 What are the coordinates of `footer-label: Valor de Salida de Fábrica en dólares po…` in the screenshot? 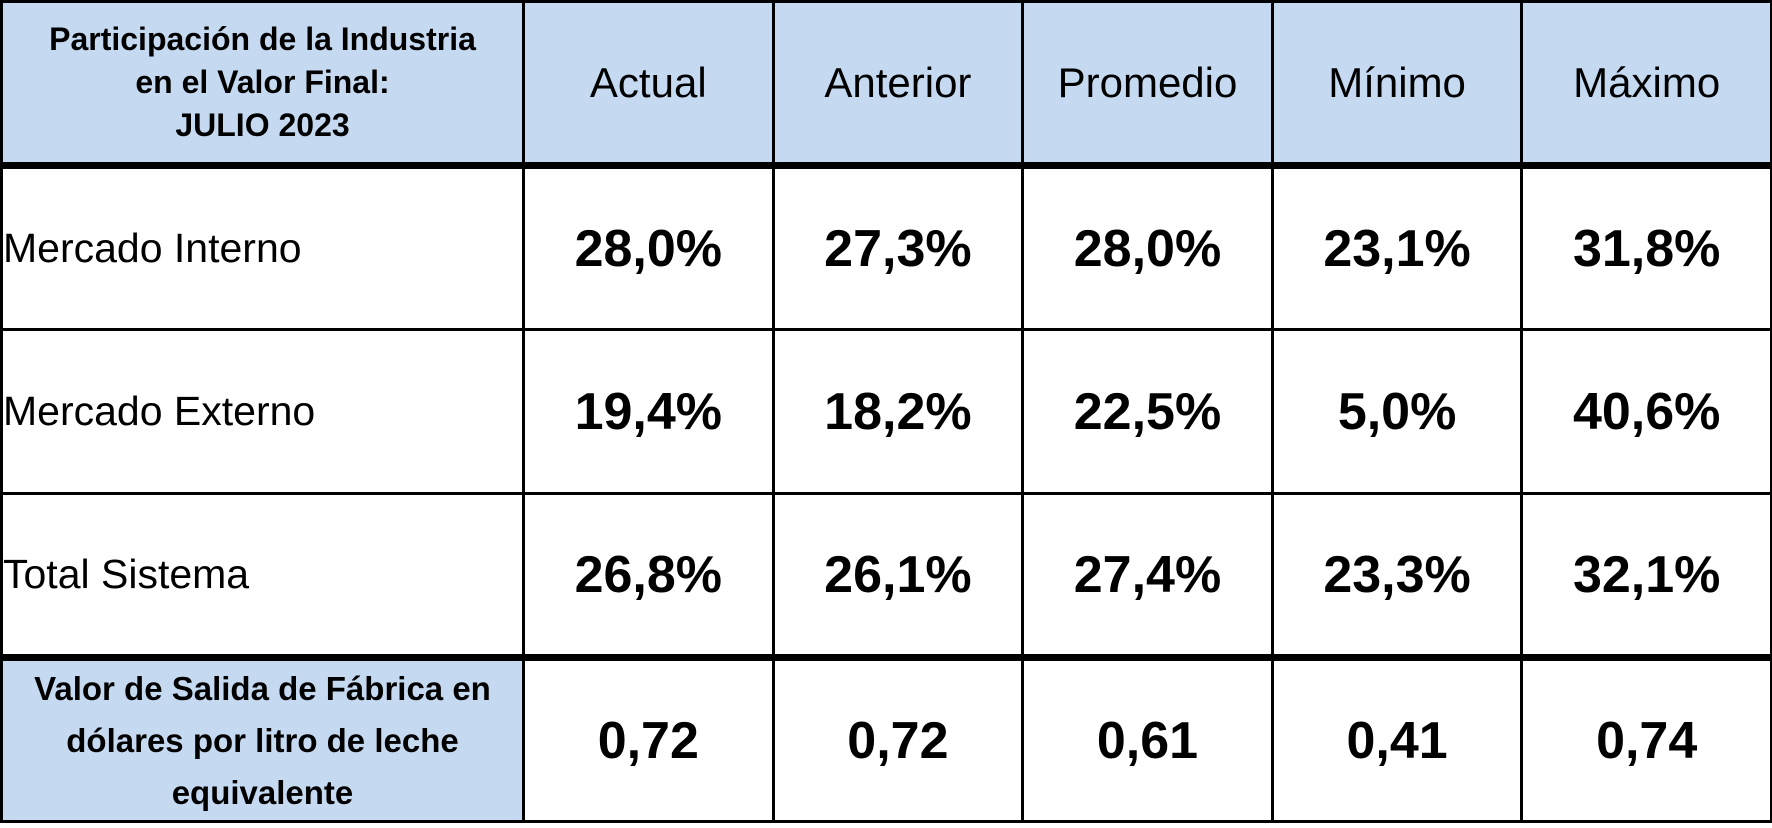 It's located at (262, 738).